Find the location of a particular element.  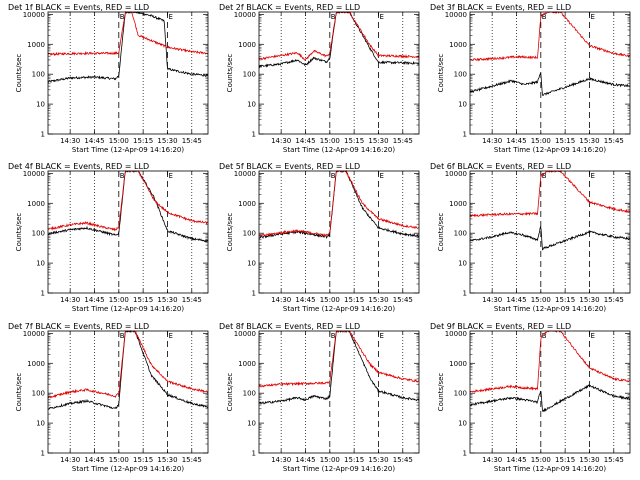

plot-title: Det 6f BLACK = Events, RED = LLD is located at coordinates (500, 166).